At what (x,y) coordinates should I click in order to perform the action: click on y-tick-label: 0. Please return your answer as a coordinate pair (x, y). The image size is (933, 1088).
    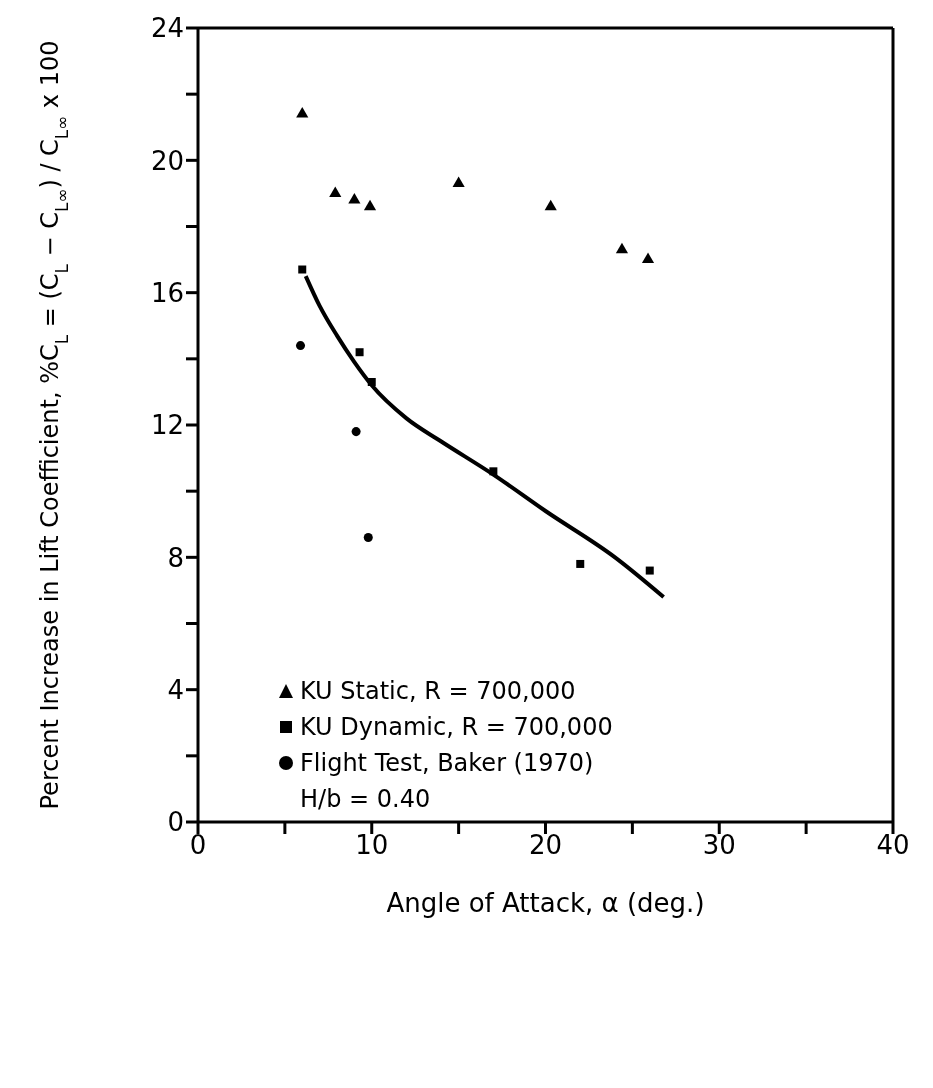
    Looking at the image, I should click on (175, 822).